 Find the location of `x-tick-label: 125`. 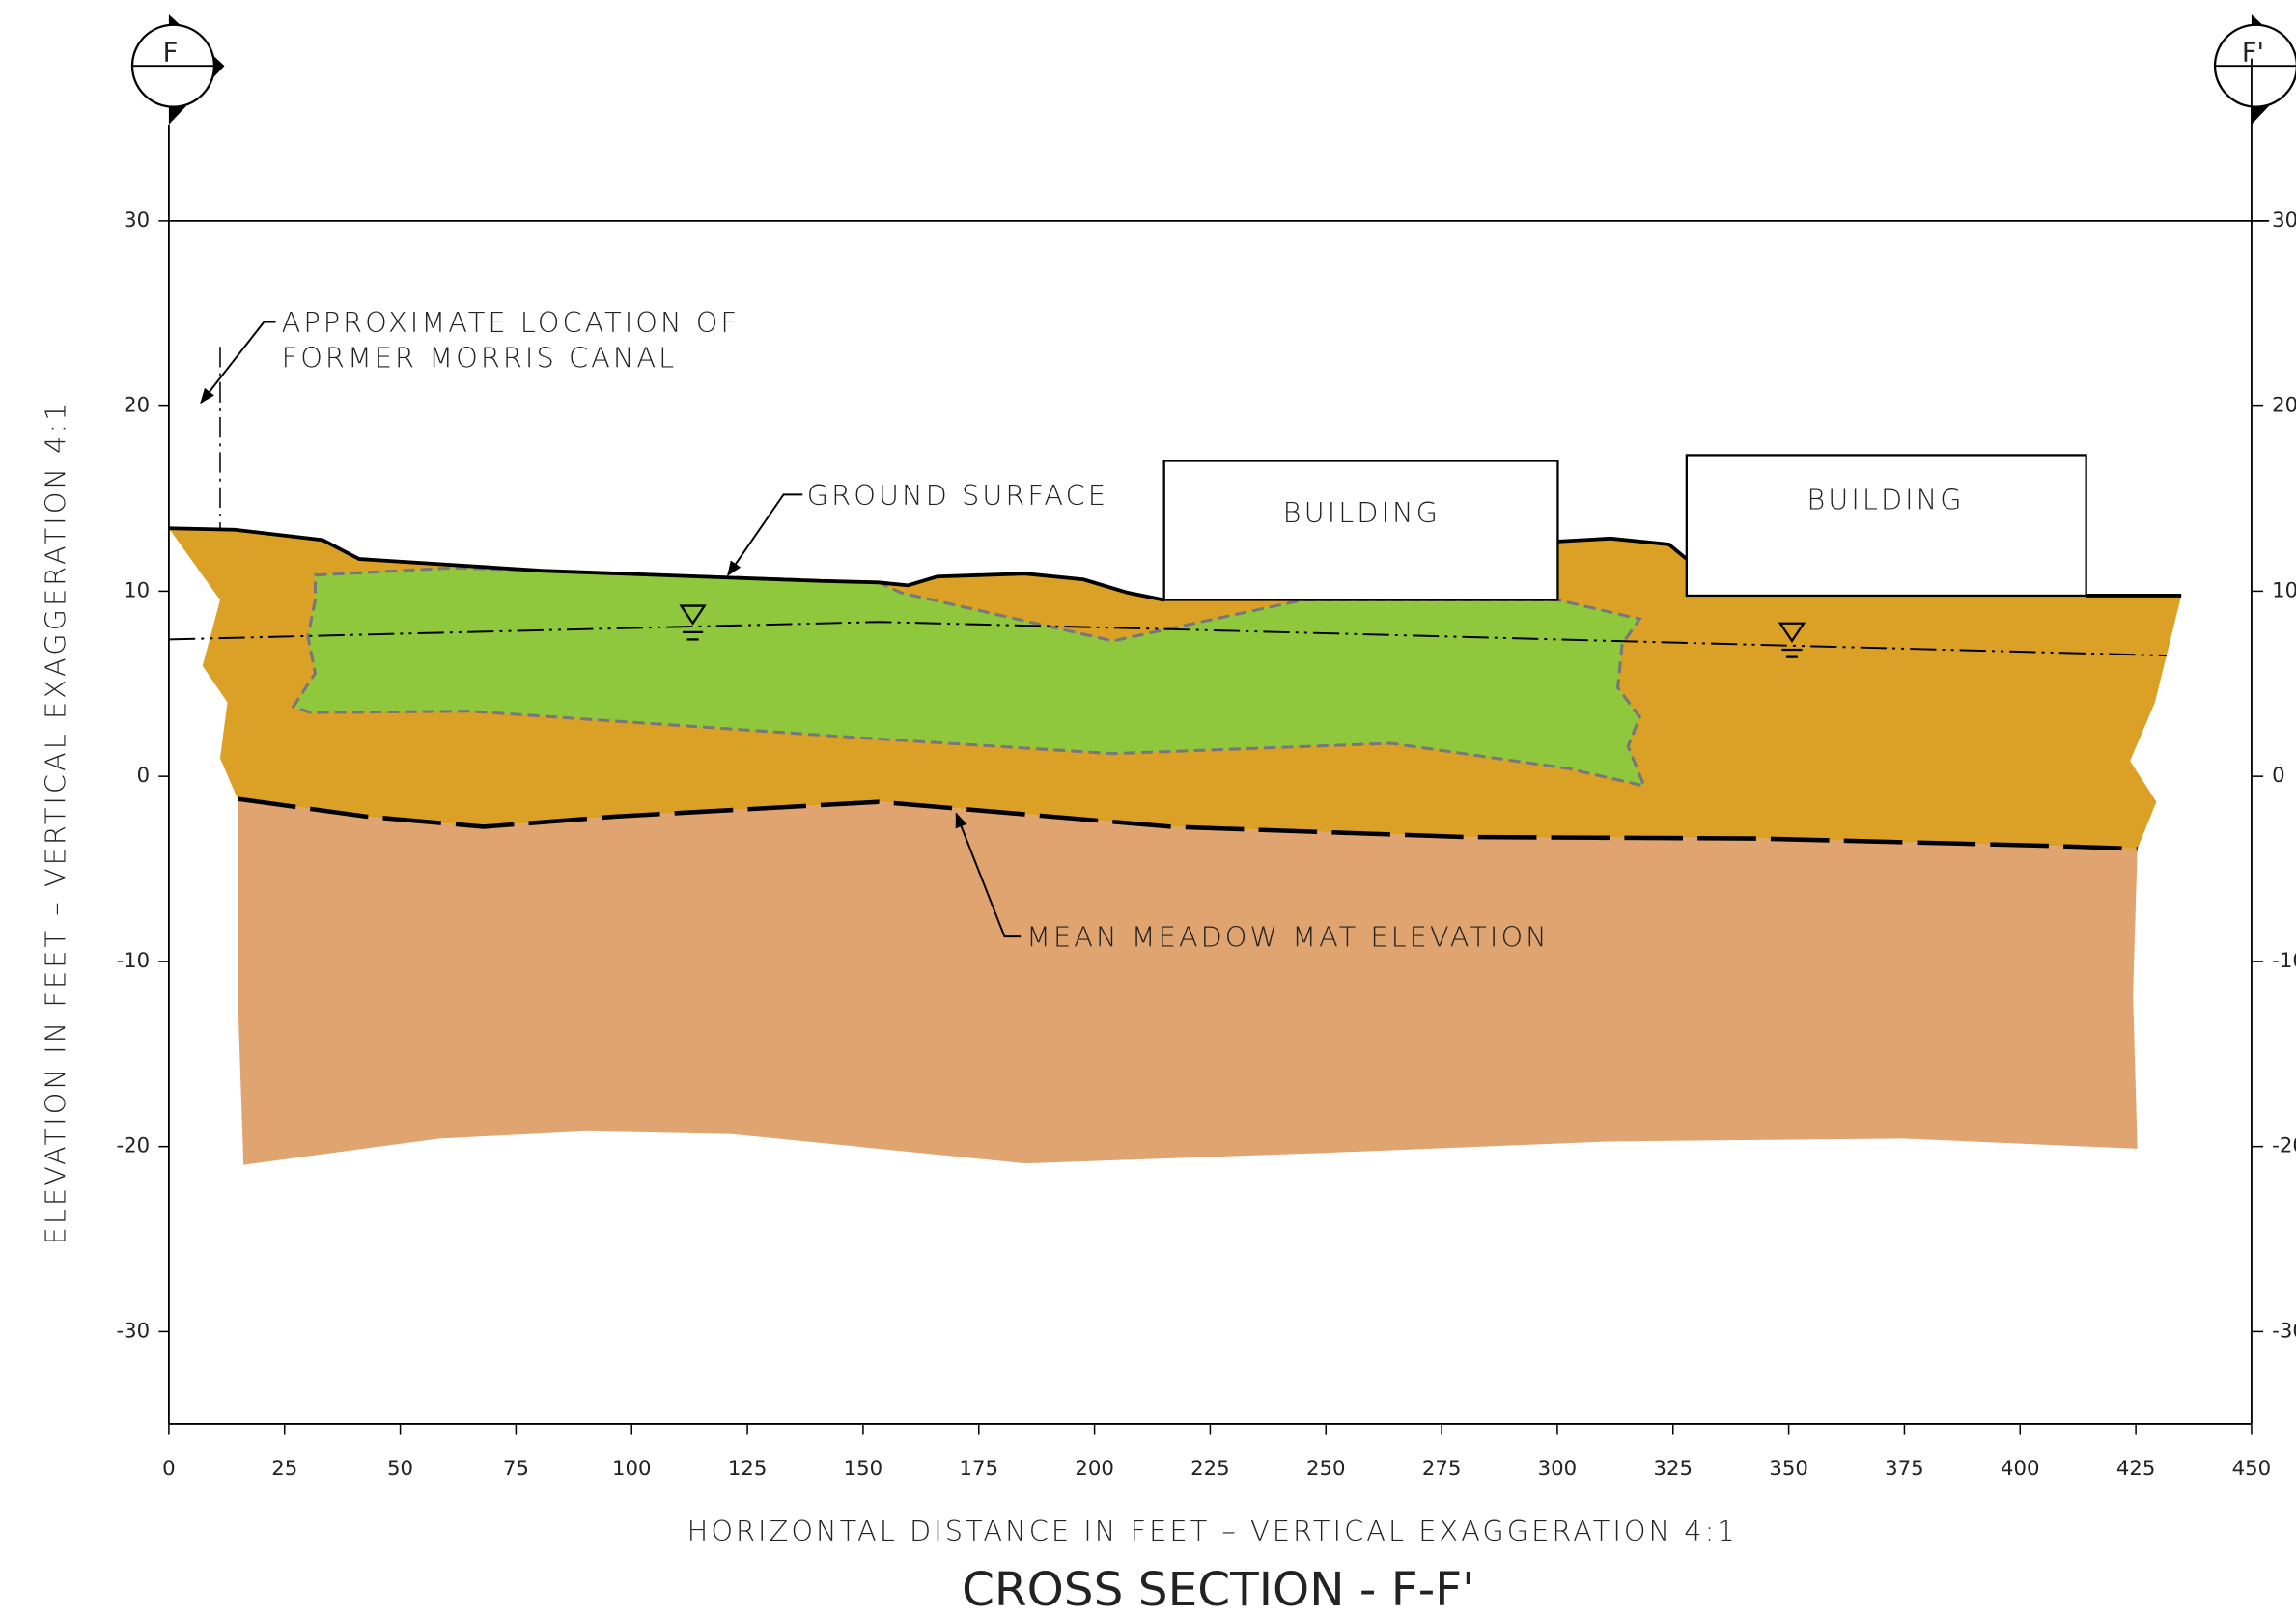

x-tick-label: 125 is located at coordinates (748, 1469).